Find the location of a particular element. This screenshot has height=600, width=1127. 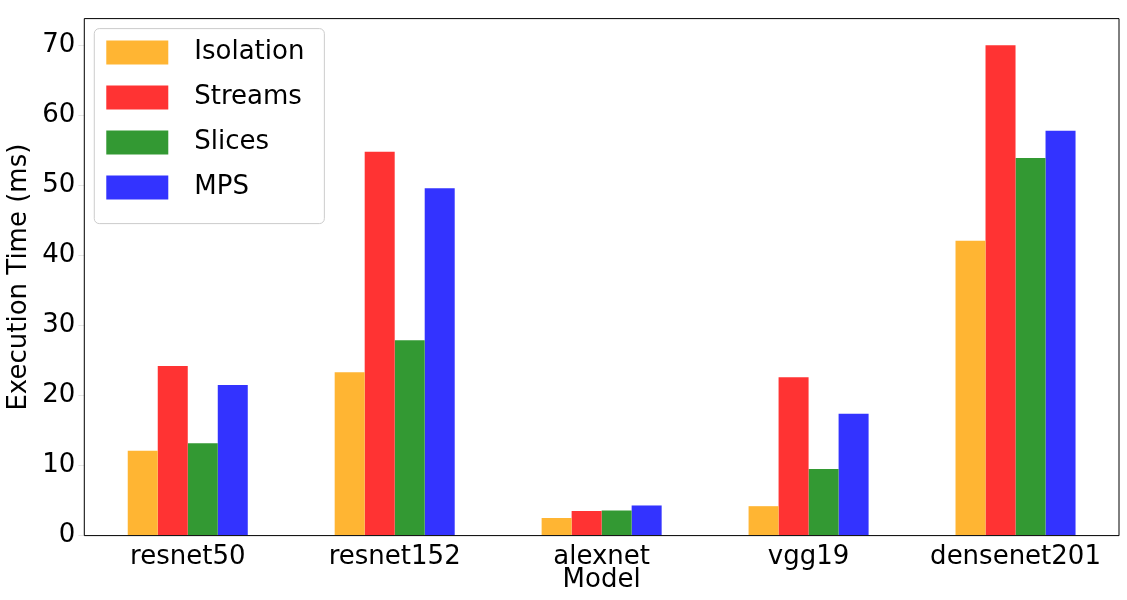

y-tick-label: 30 is located at coordinates (59, 323).